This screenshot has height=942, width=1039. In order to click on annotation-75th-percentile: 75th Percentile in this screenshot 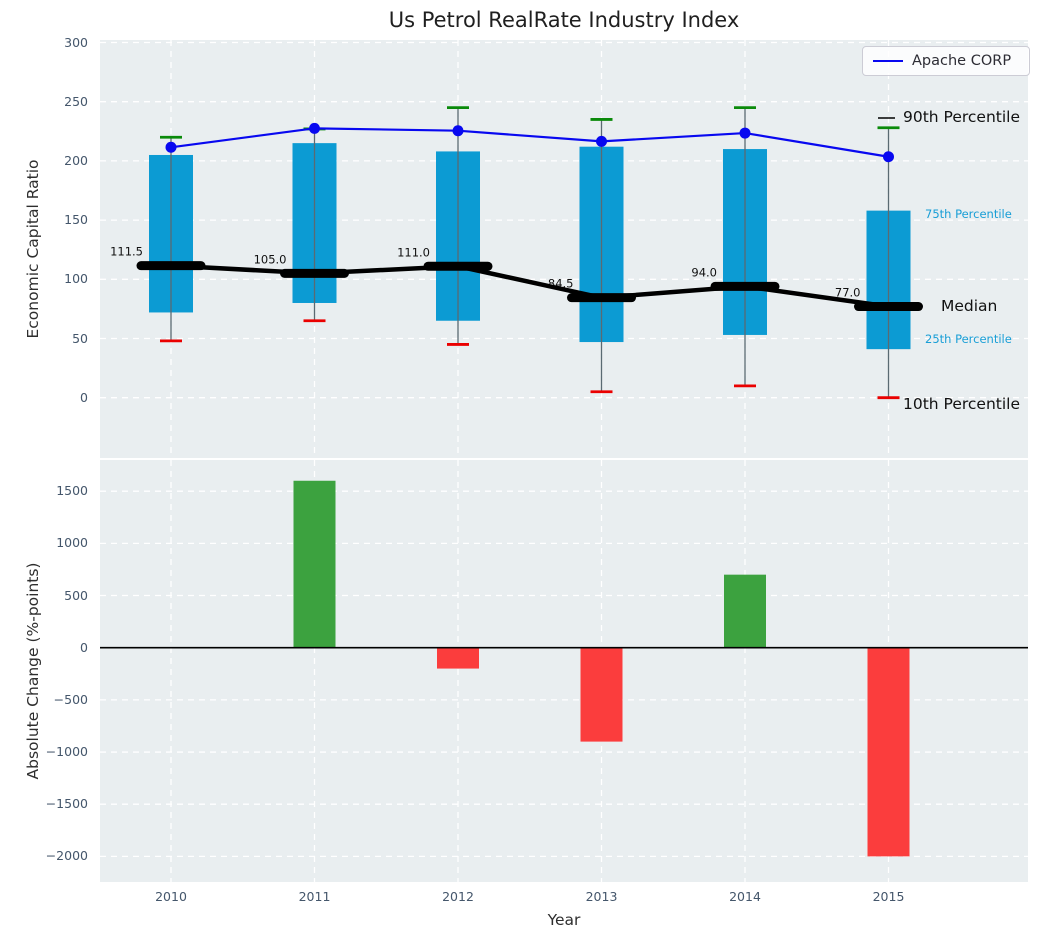, I will do `click(968, 214)`.